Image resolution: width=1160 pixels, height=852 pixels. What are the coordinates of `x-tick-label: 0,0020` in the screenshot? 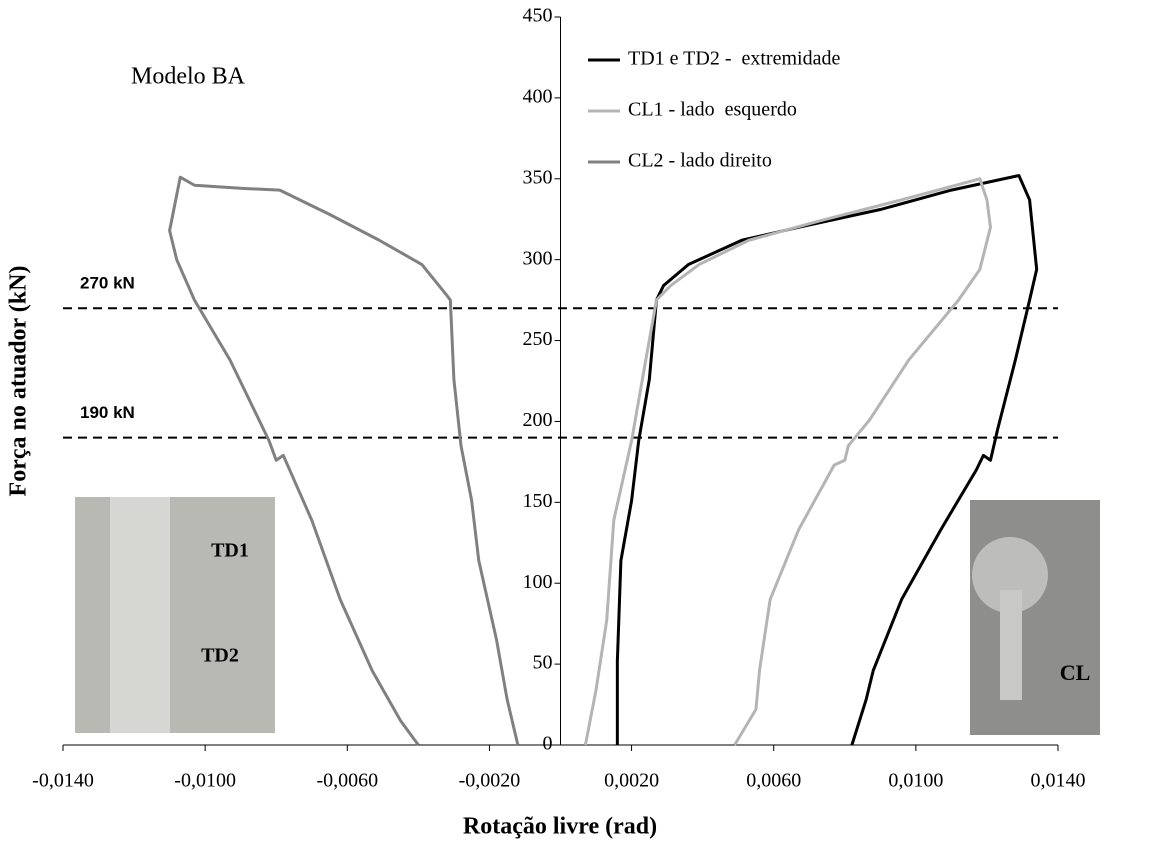 It's located at (631, 781).